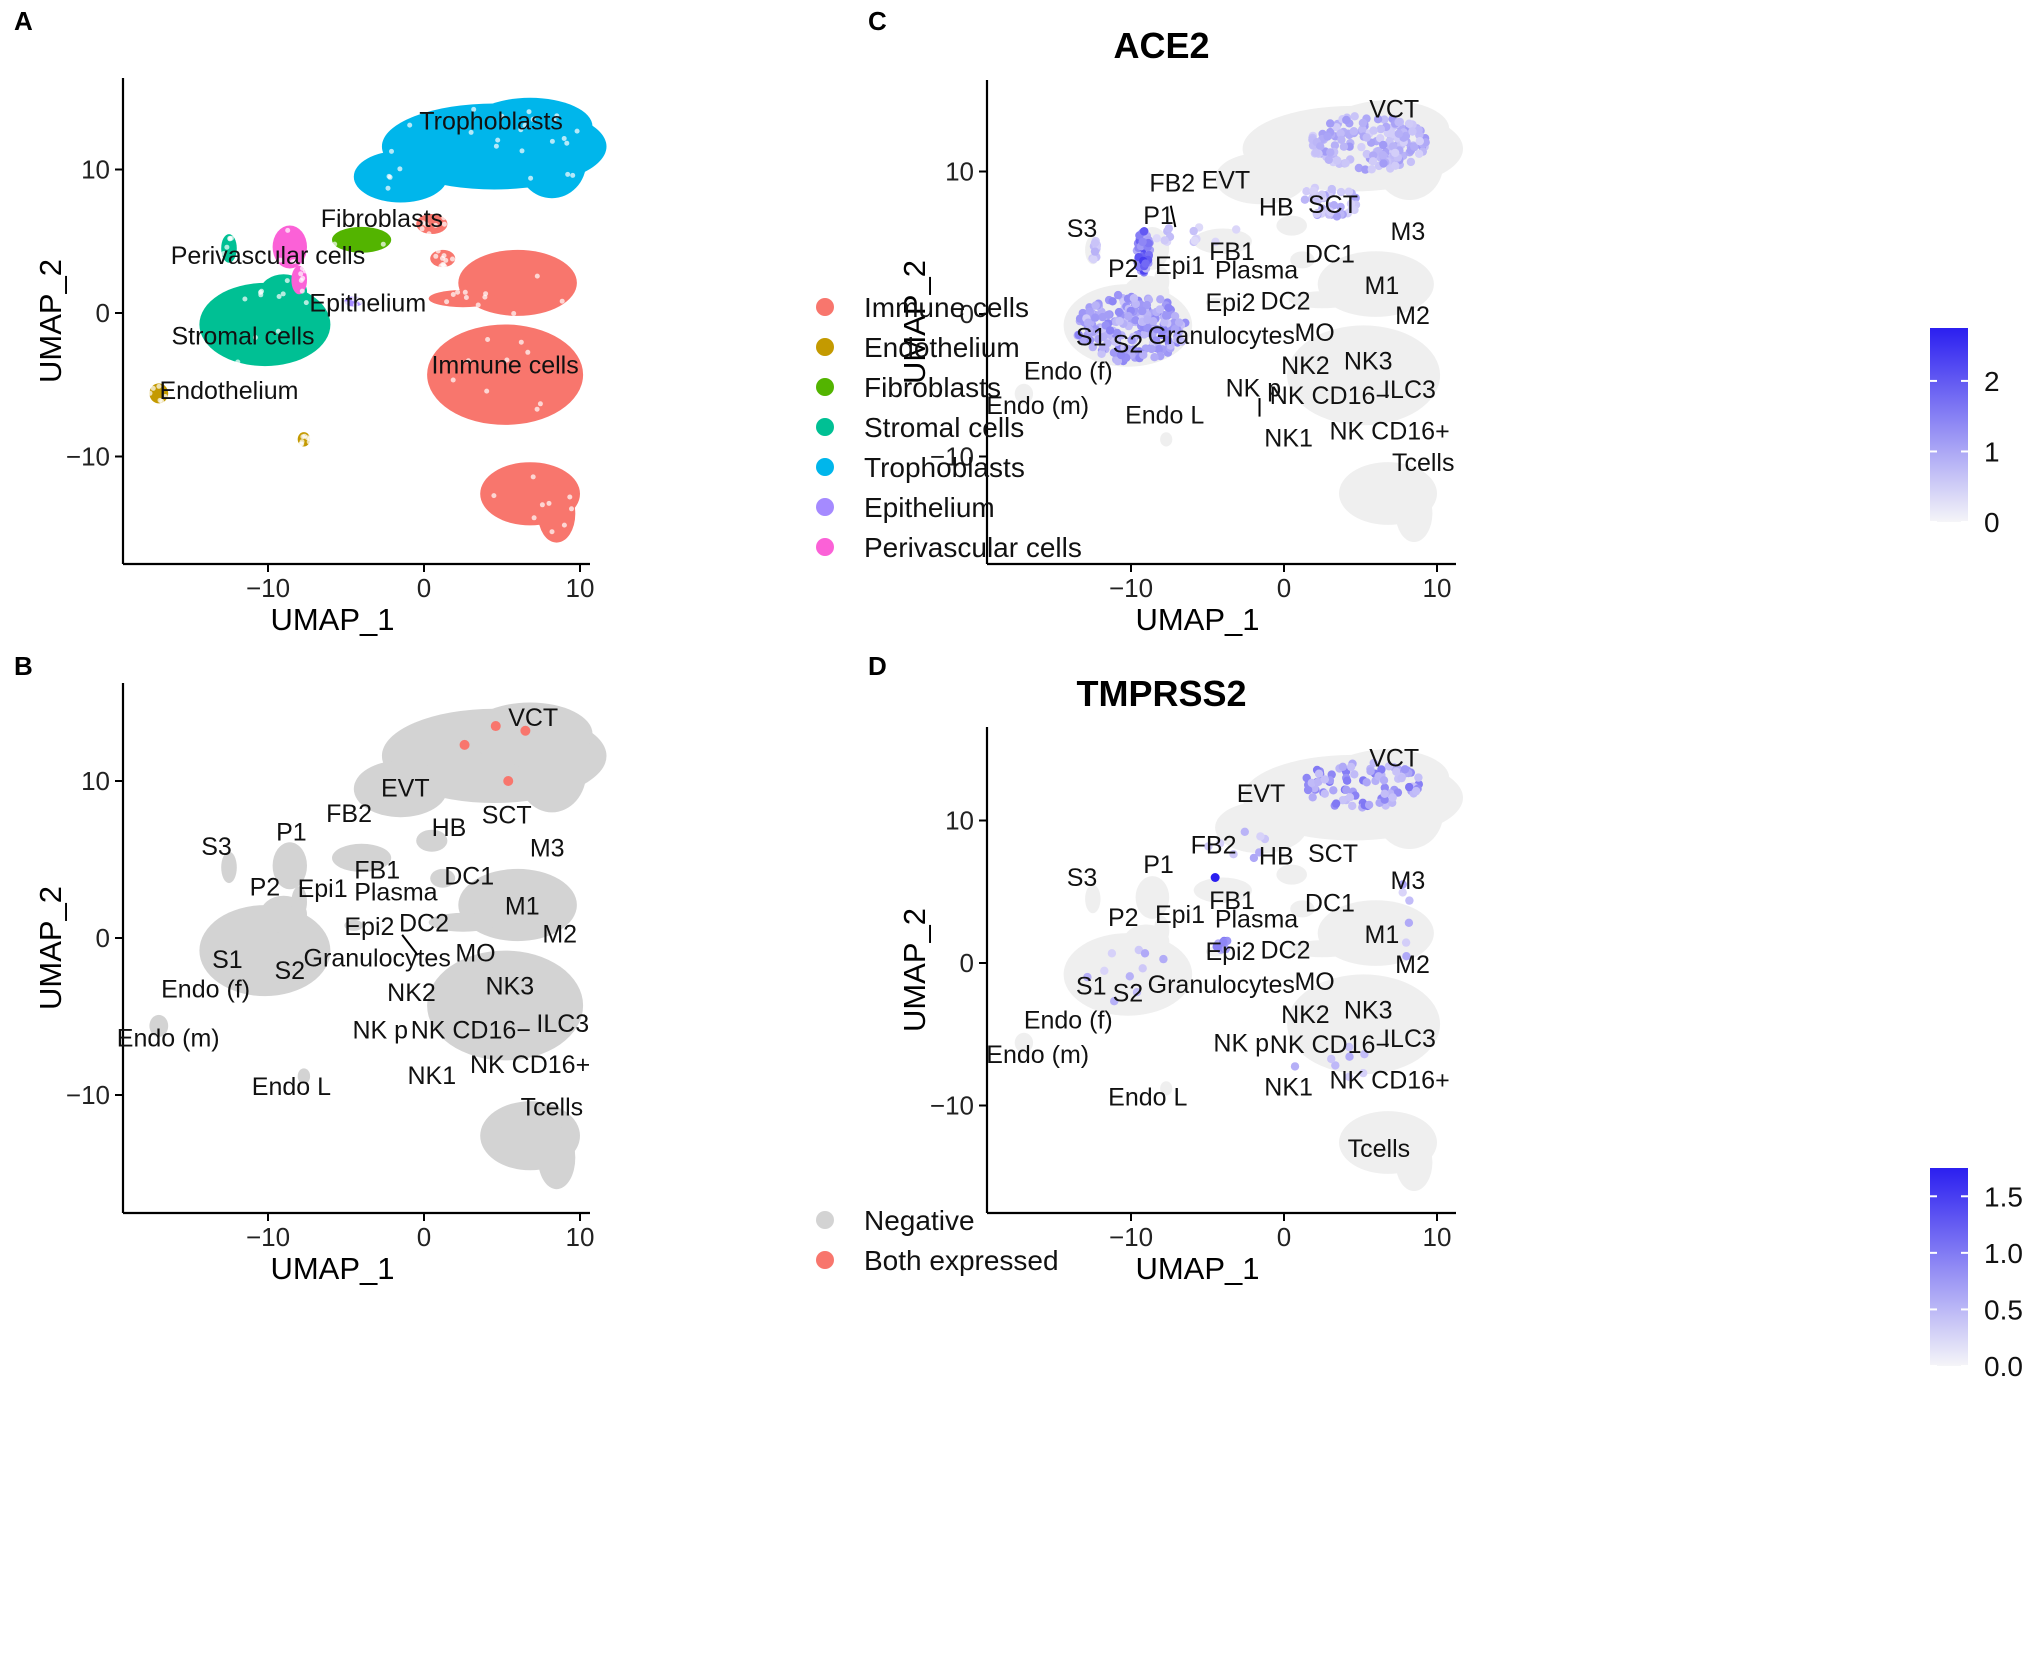 The width and height of the screenshot is (2033, 1667). I want to click on cell-cloud-fibroblasts, so click(362, 858).